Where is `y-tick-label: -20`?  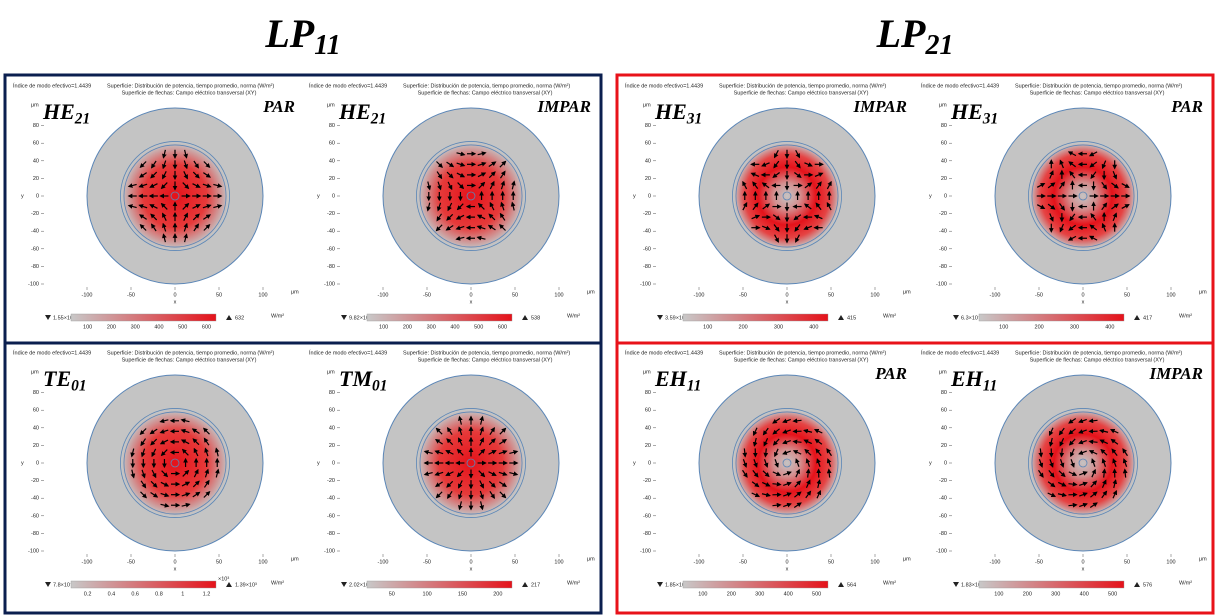
y-tick-label: -20 is located at coordinates (331, 481).